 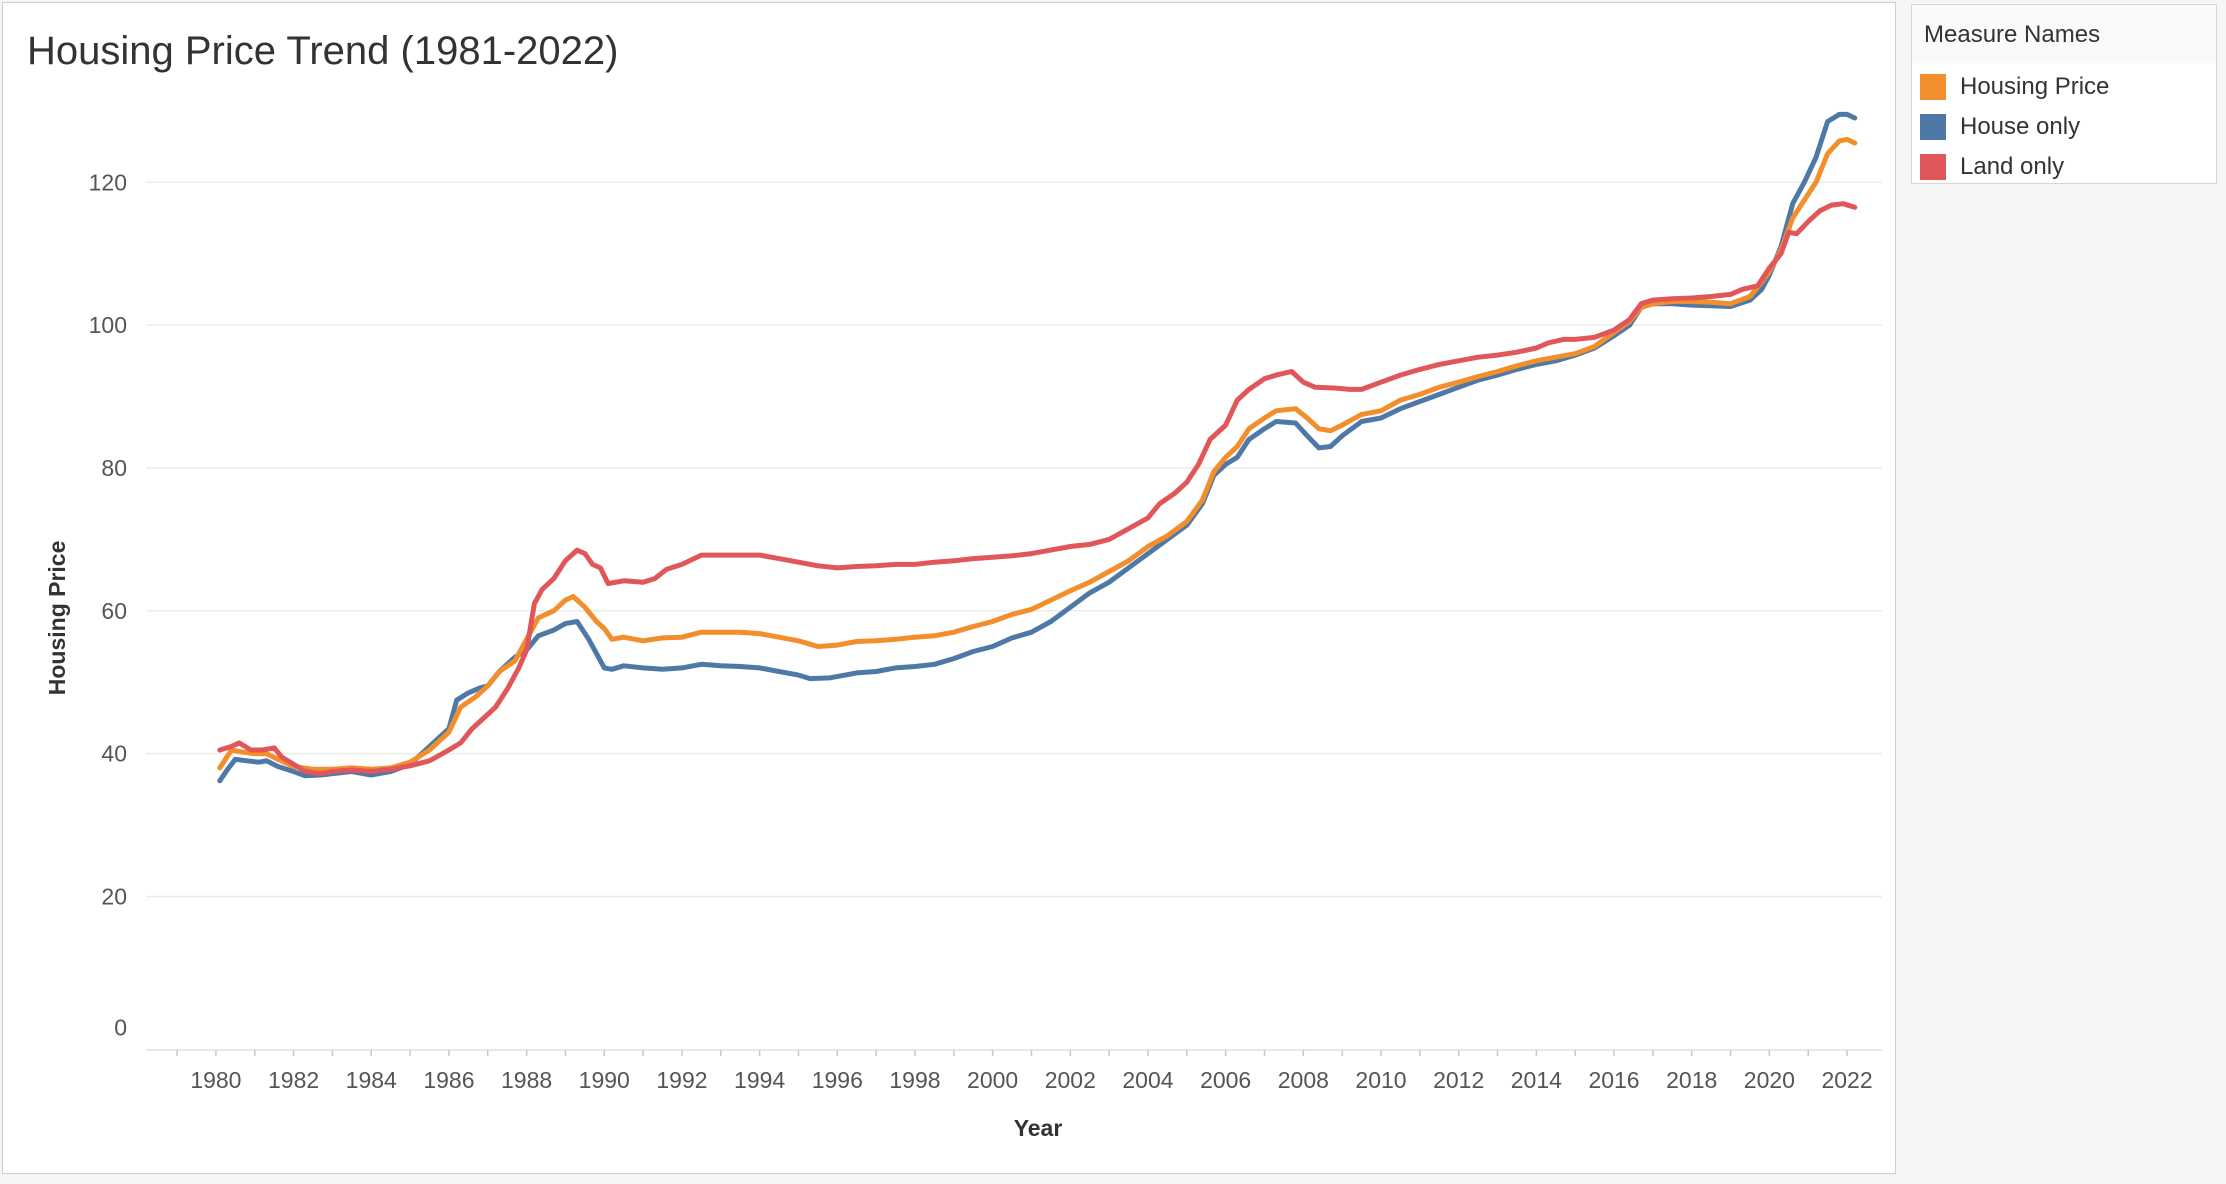 I want to click on legend-header, so click(x=2064, y=34).